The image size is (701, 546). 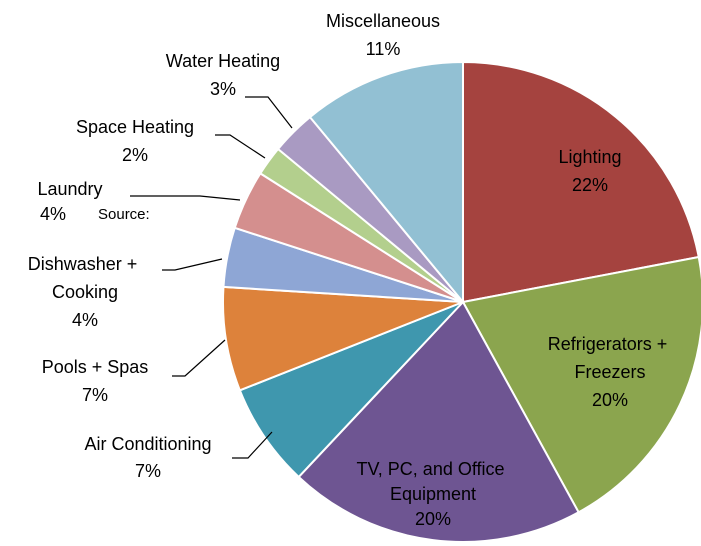 What do you see at coordinates (147, 444) in the screenshot?
I see `slice-label: Air Conditioning` at bounding box center [147, 444].